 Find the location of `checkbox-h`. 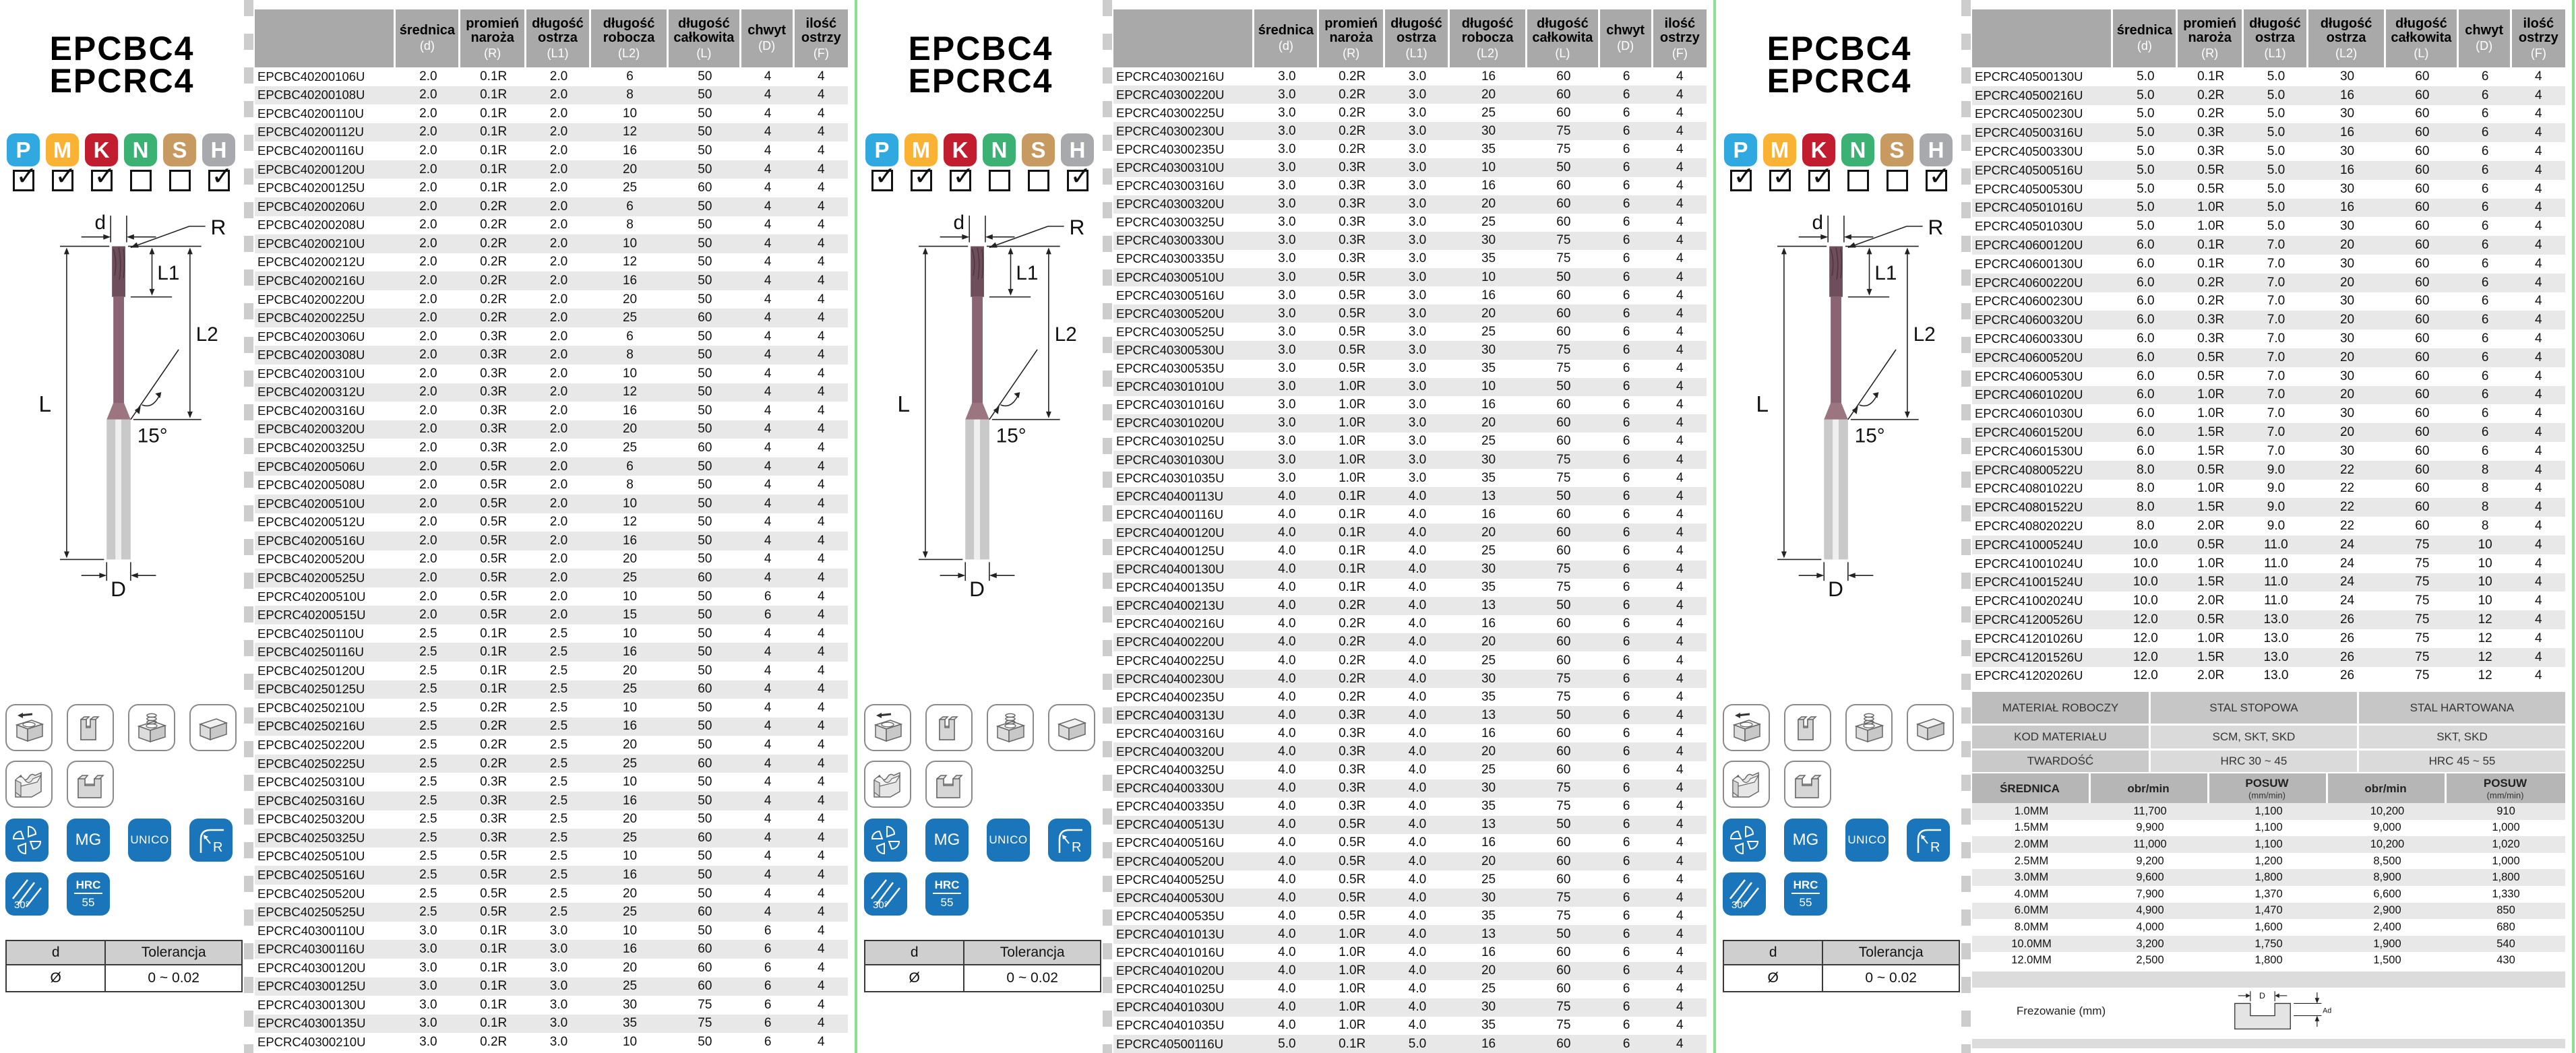

checkbox-h is located at coordinates (1938, 176).